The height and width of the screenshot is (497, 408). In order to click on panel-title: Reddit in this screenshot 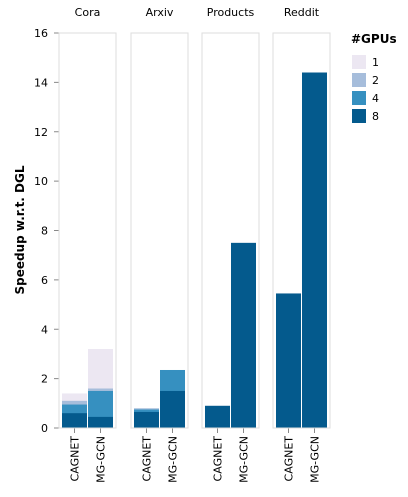, I will do `click(302, 12)`.